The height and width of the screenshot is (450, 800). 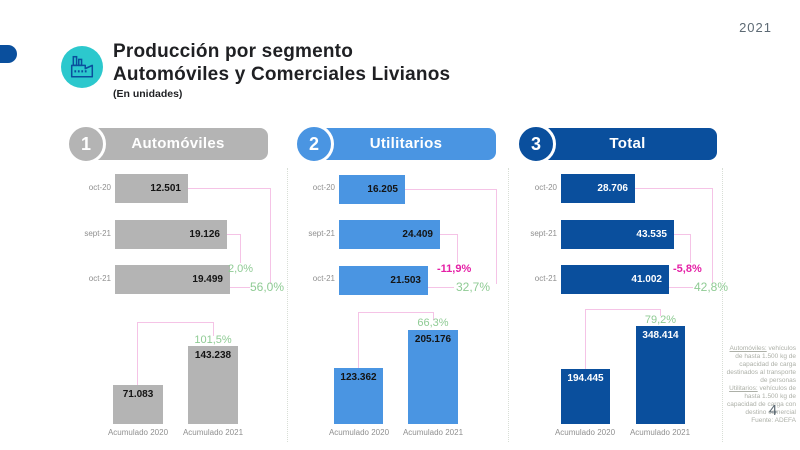 I want to click on acc-percent: 79,2%, so click(x=660, y=320).